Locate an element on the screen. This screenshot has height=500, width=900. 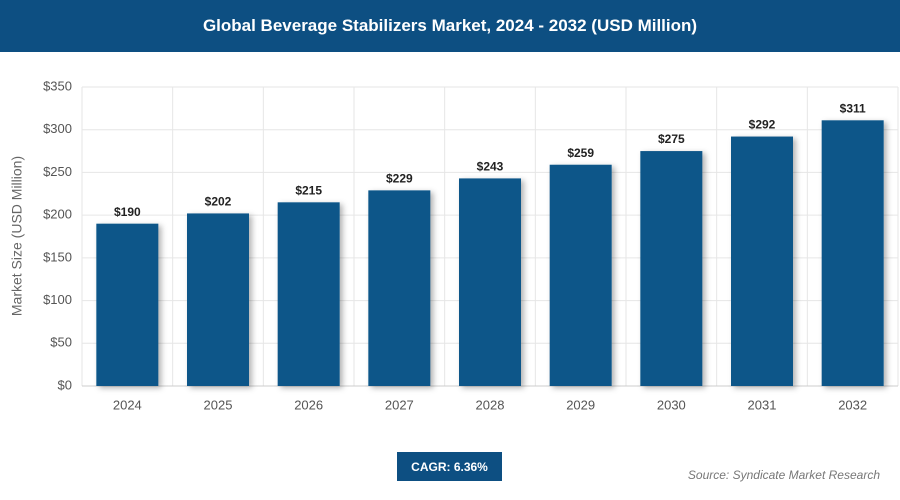
value-label: $275 is located at coordinates (671, 139).